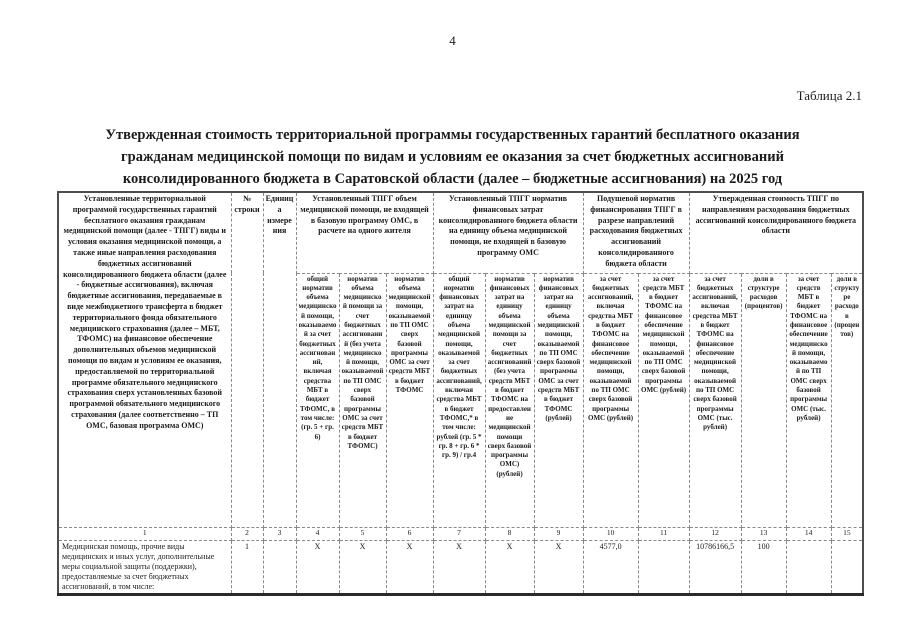  I want to click on row-value-col9: X, so click(558, 567).